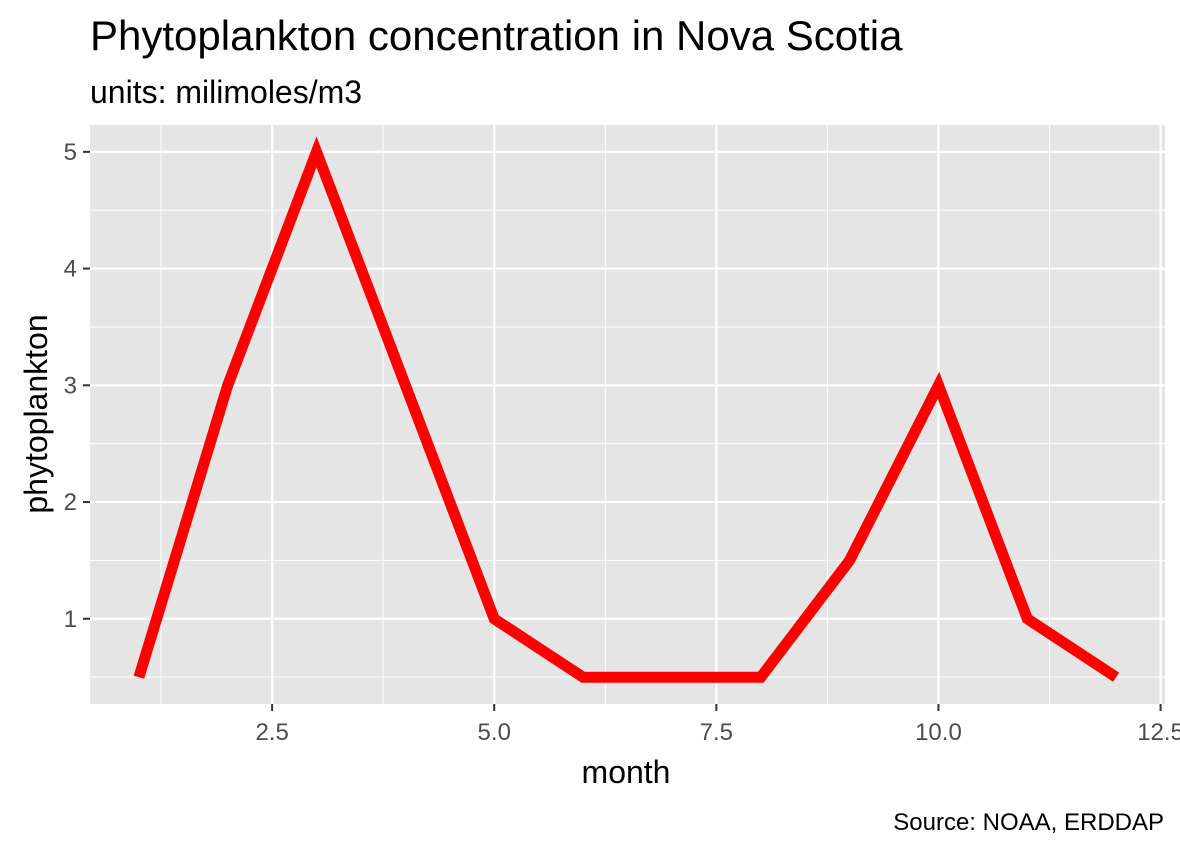 The image size is (1180, 850). What do you see at coordinates (1158, 732) in the screenshot?
I see `x-tick-label: 12.5` at bounding box center [1158, 732].